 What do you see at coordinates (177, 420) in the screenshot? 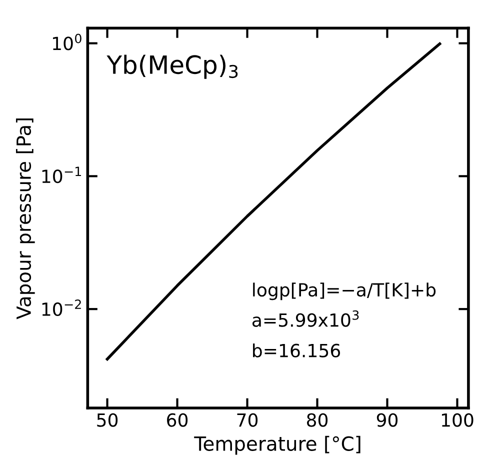
I see `x-tick-label: 60` at bounding box center [177, 420].